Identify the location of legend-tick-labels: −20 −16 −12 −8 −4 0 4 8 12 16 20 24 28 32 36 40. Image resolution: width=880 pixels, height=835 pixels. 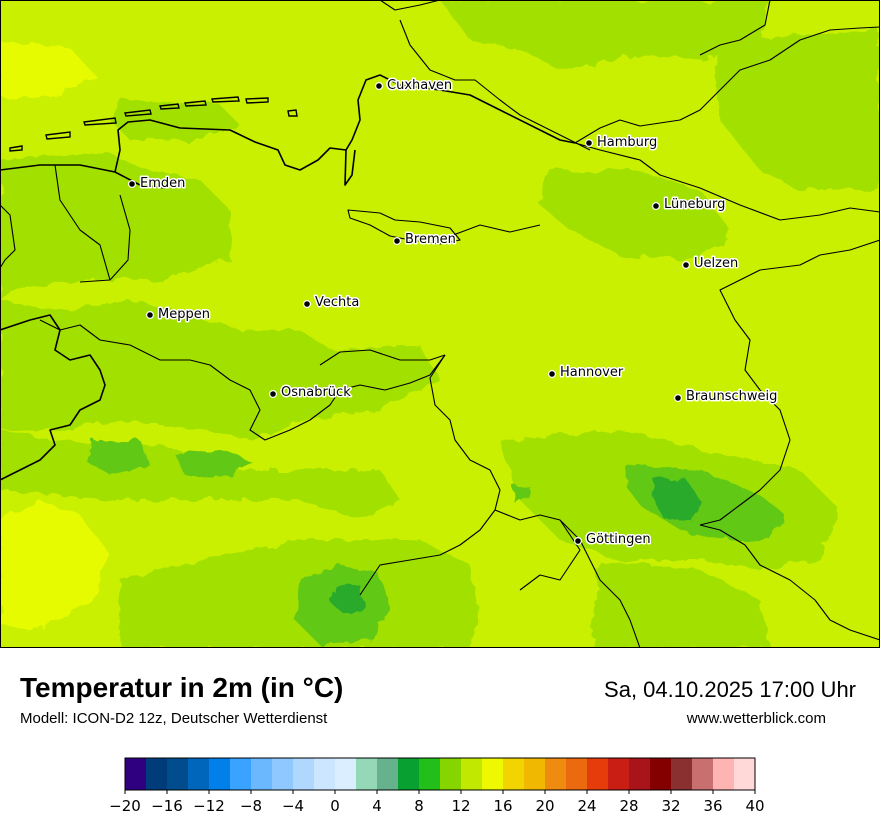
(437, 802).